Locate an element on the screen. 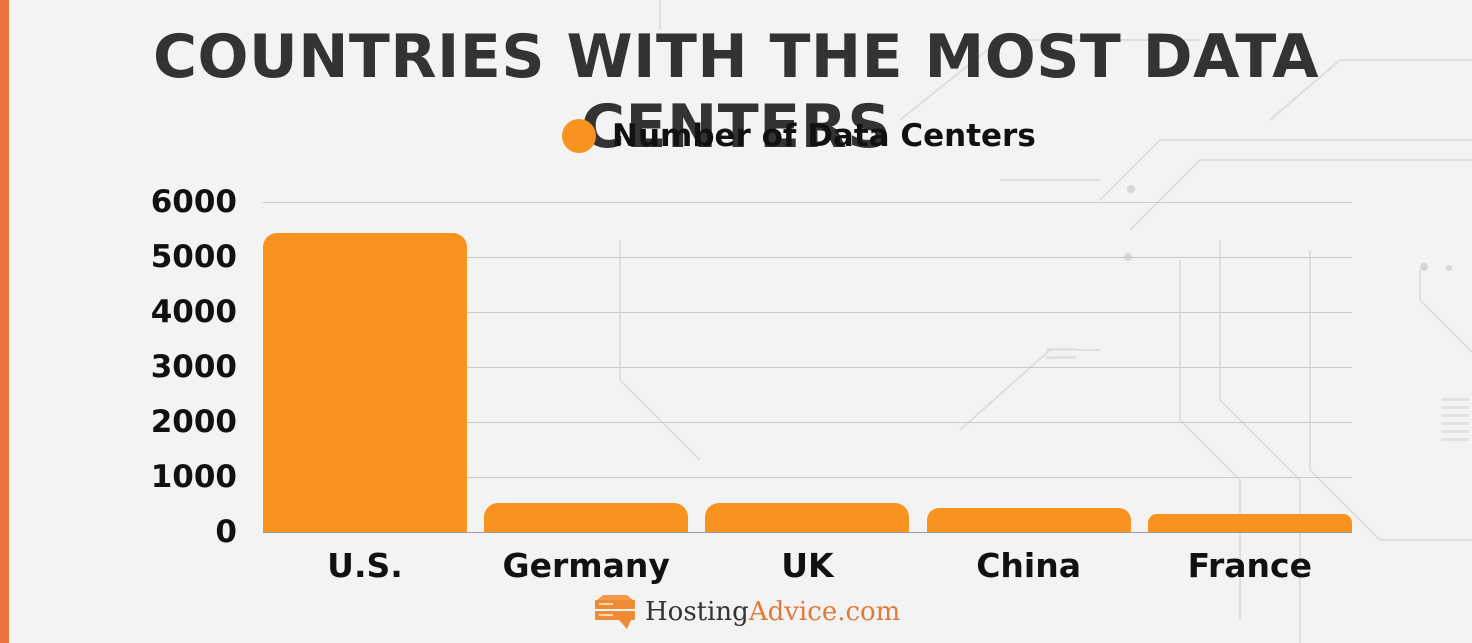 Image resolution: width=1472 pixels, height=643 pixels. bar-us is located at coordinates (365, 382).